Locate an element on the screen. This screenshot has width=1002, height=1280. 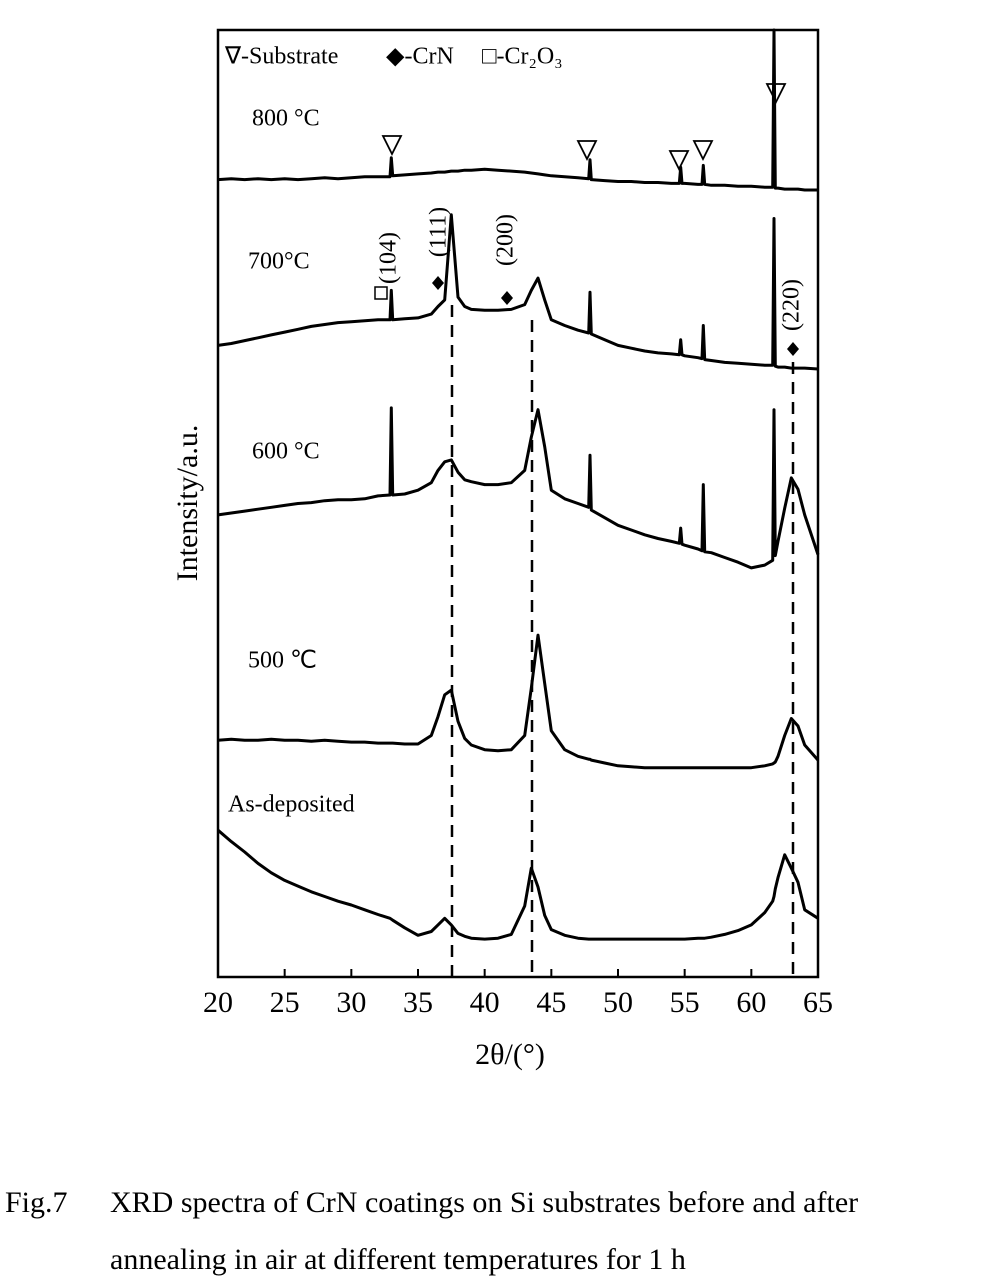
peak-label: (200) is located at coordinates (506, 240).